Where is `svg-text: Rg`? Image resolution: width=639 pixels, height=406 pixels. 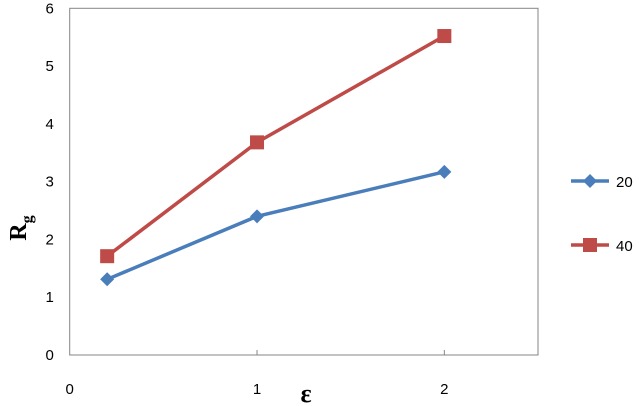 svg-text: Rg is located at coordinates (21, 227).